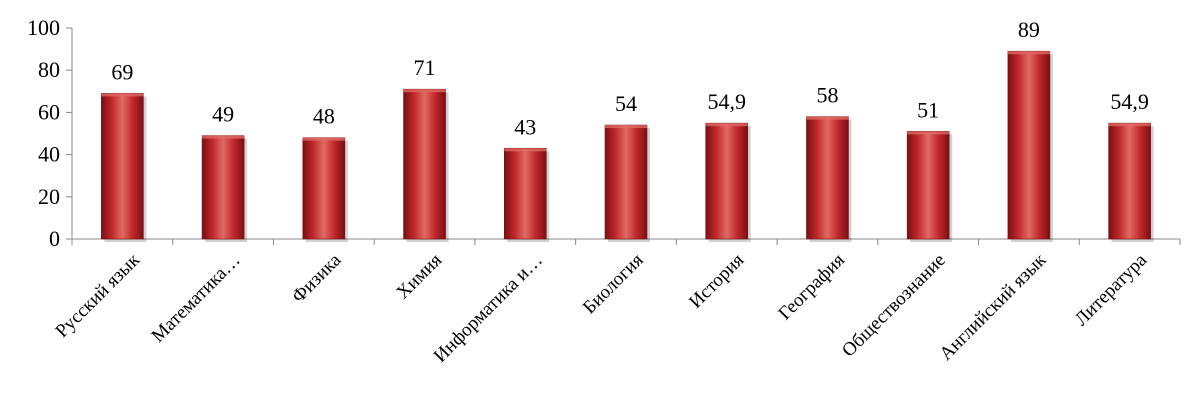  I want to click on data-label: 51, so click(928, 109).